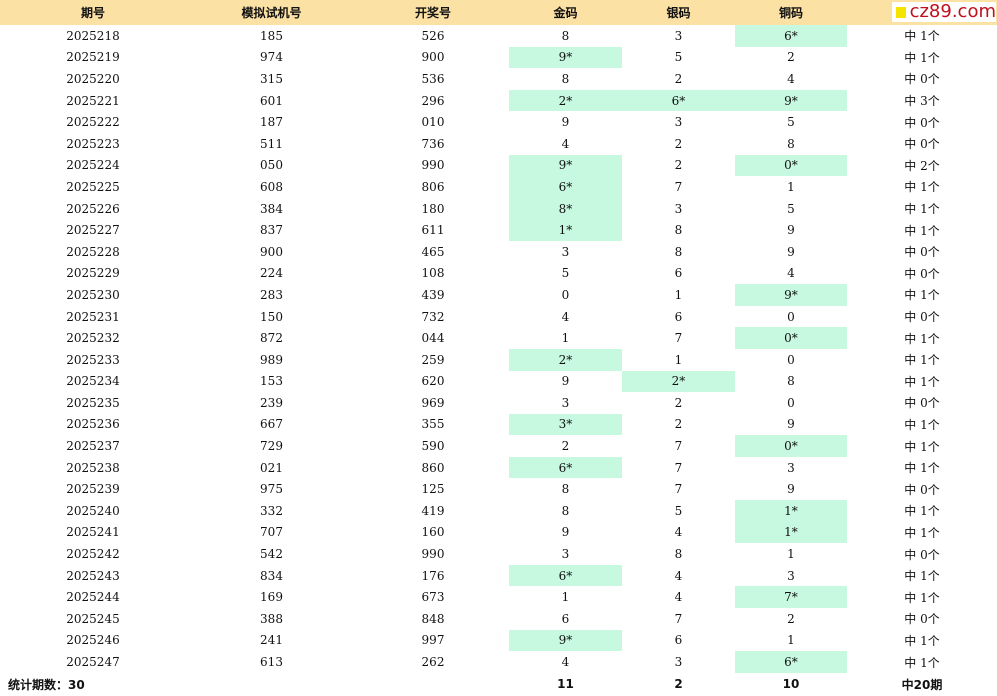  Describe the element at coordinates (93, 208) in the screenshot. I see `cell-issue: 2025226` at that location.